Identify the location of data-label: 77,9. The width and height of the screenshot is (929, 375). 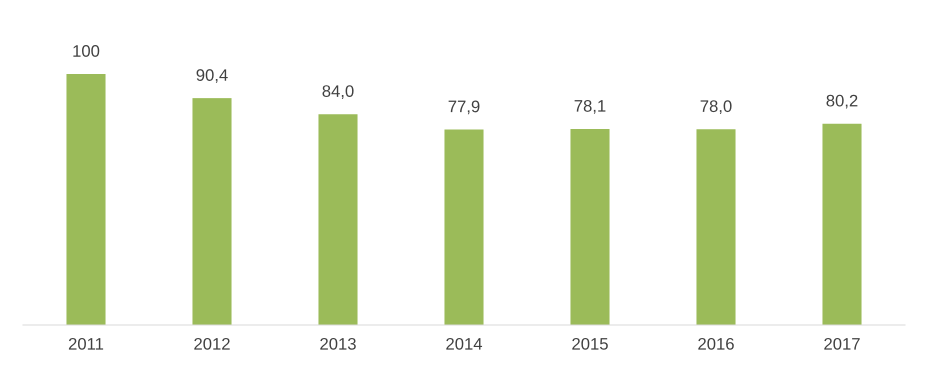
(464, 107).